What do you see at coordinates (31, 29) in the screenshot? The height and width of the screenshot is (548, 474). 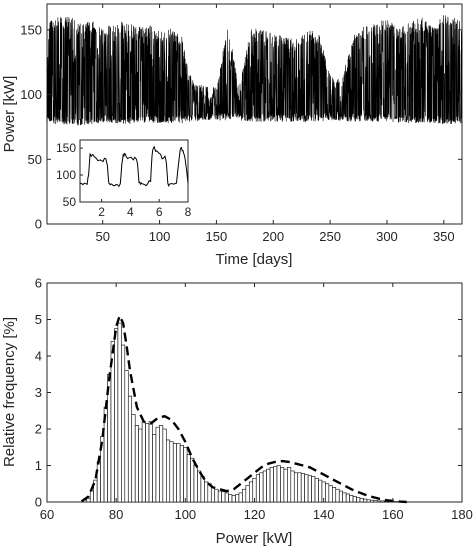 I see `time-series-y-tick-label: 150` at bounding box center [31, 29].